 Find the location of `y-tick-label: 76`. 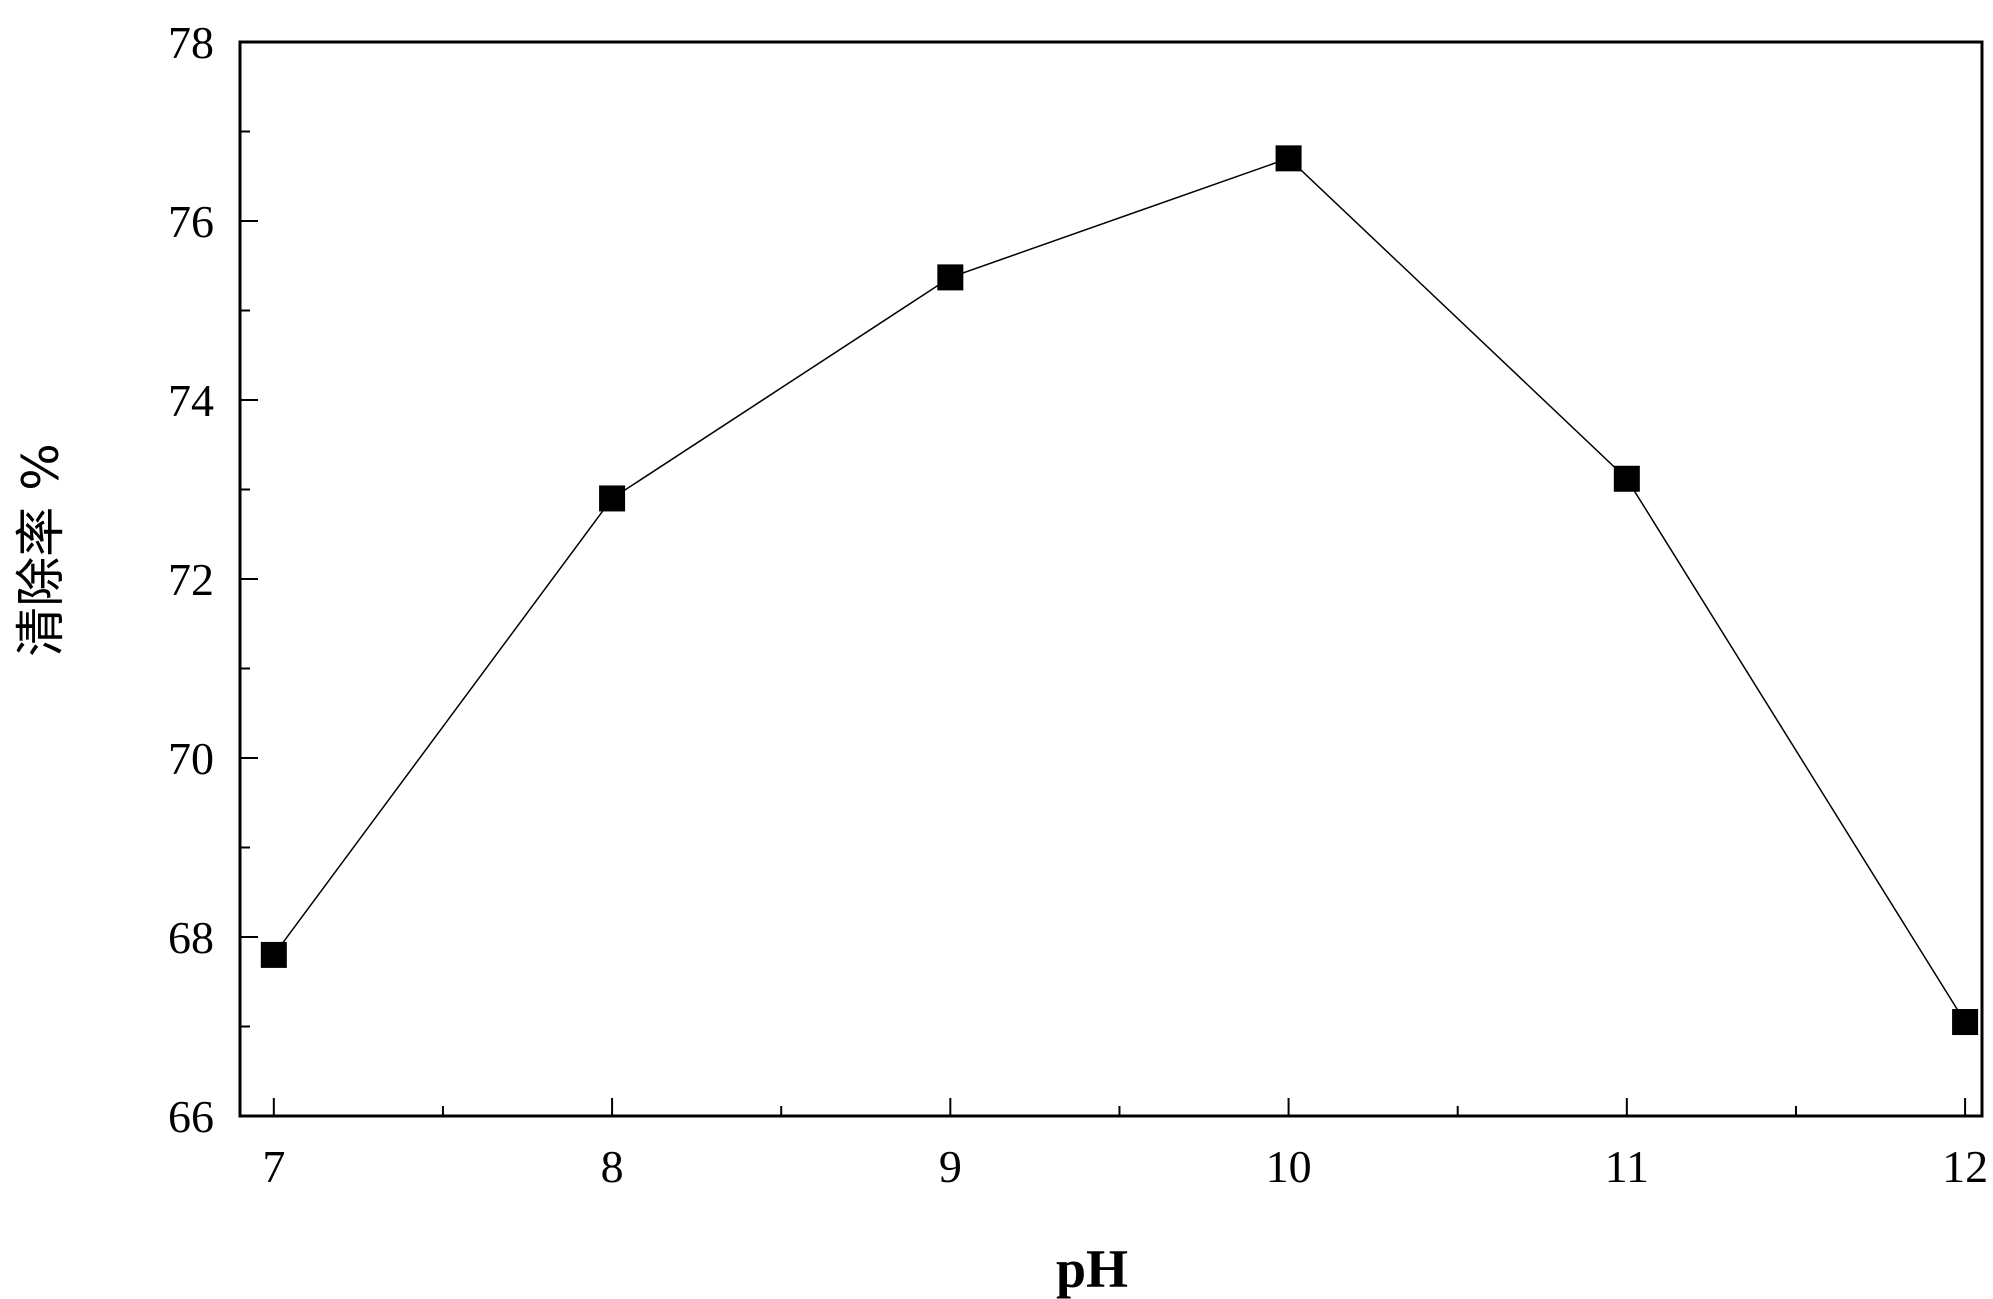

y-tick-label: 76 is located at coordinates (191, 221).